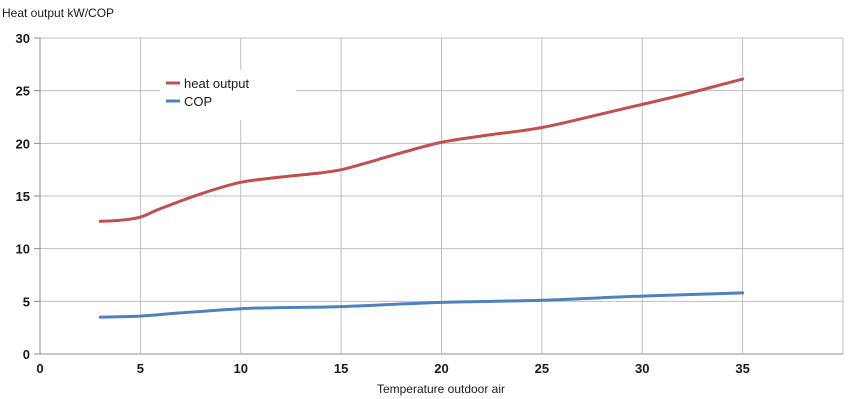 This screenshot has width=851, height=399. Describe the element at coordinates (23, 91) in the screenshot. I see `y-tick-label: 25` at that location.